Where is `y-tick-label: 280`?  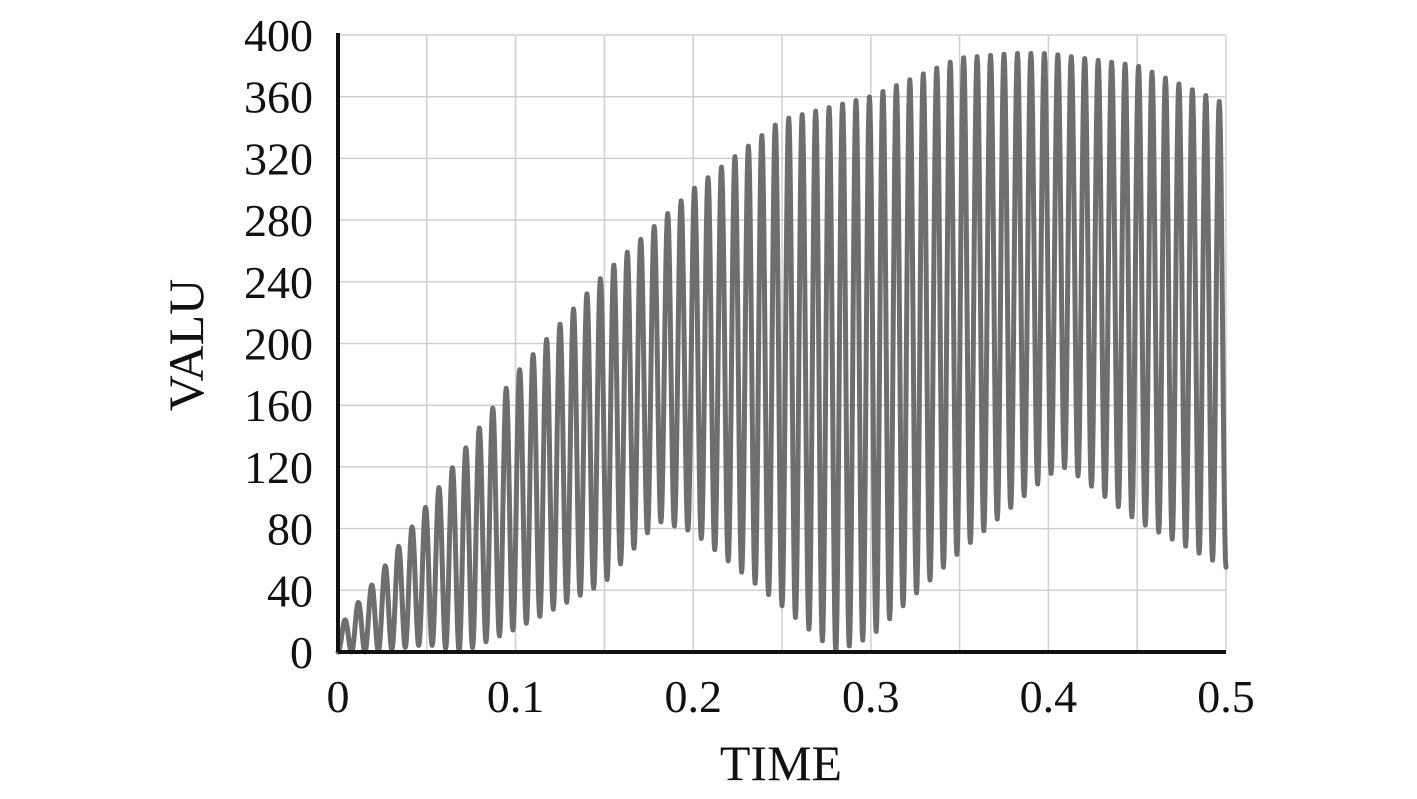 y-tick-label: 280 is located at coordinates (278, 220).